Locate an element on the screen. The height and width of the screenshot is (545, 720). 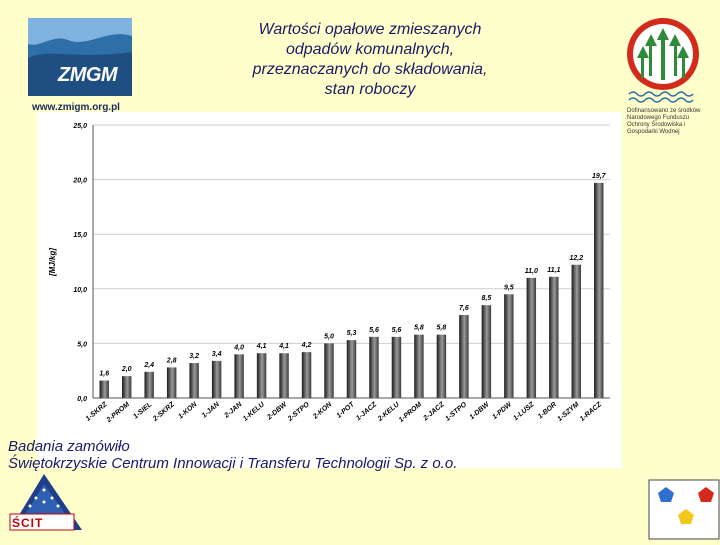
scit-logo: ŚCIT is located at coordinates (46, 502).